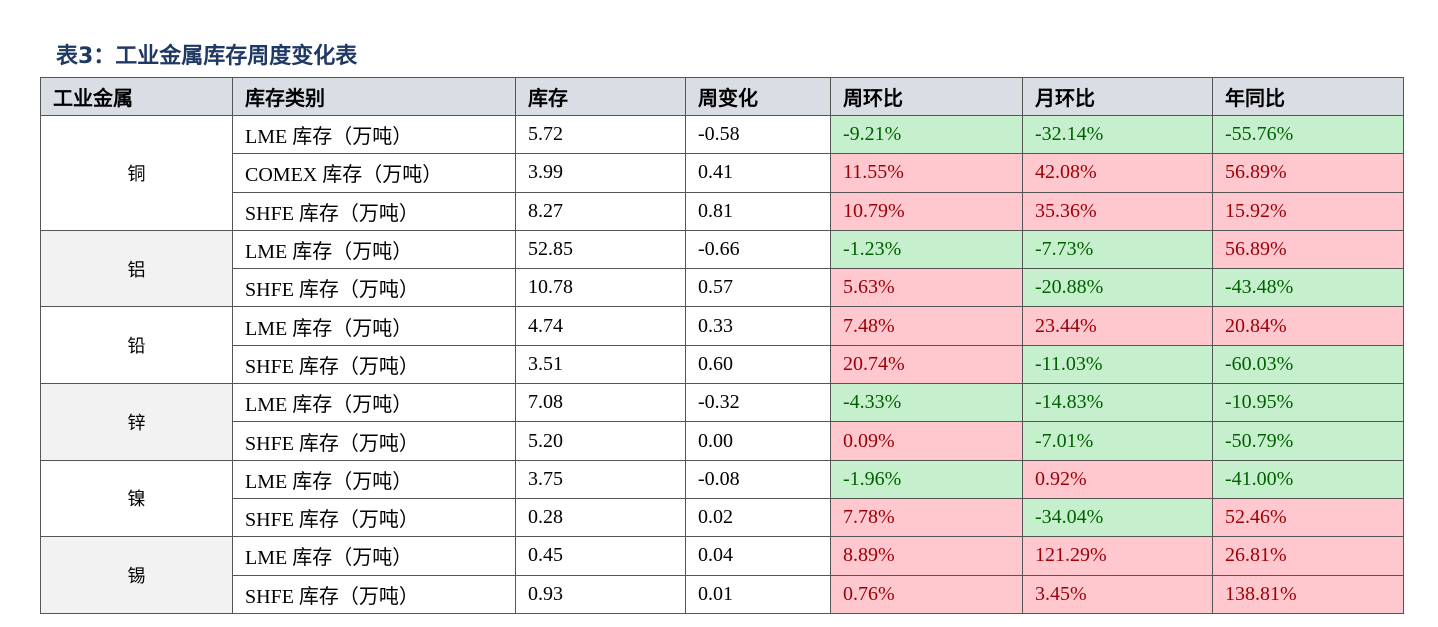 The image size is (1438, 627). Describe the element at coordinates (136, 422) in the screenshot. I see `metal-cell: 锌` at that location.